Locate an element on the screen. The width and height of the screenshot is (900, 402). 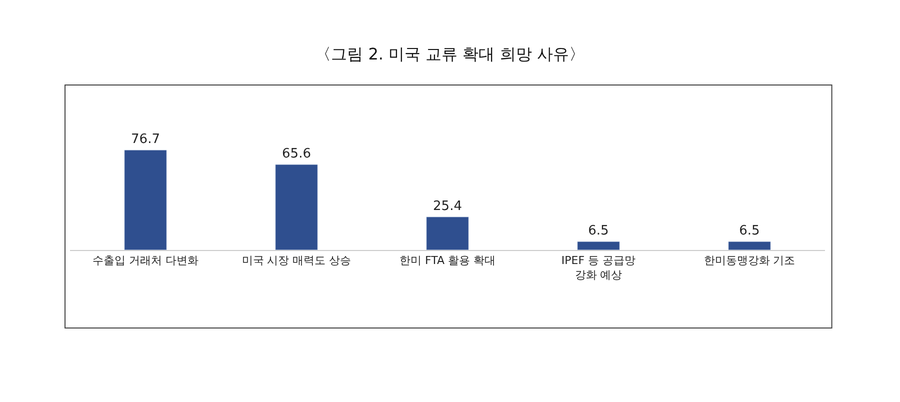
x-tick-label: 미국 시장 매력도 상승 is located at coordinates (297, 261).